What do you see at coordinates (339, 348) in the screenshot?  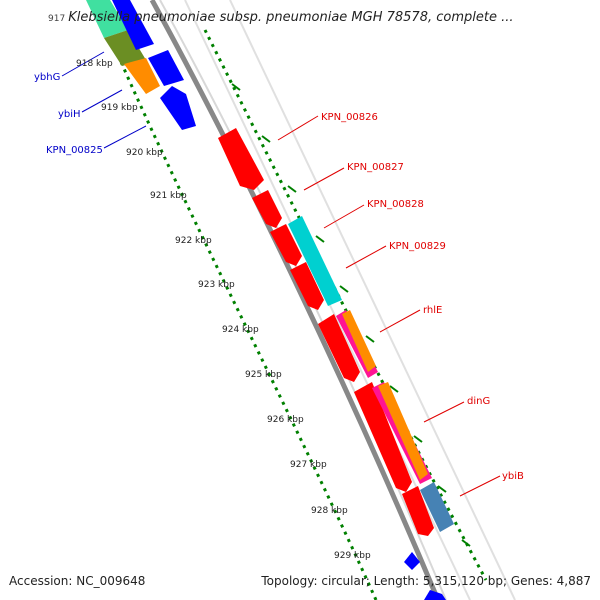 I see `gene-rhlE` at bounding box center [339, 348].